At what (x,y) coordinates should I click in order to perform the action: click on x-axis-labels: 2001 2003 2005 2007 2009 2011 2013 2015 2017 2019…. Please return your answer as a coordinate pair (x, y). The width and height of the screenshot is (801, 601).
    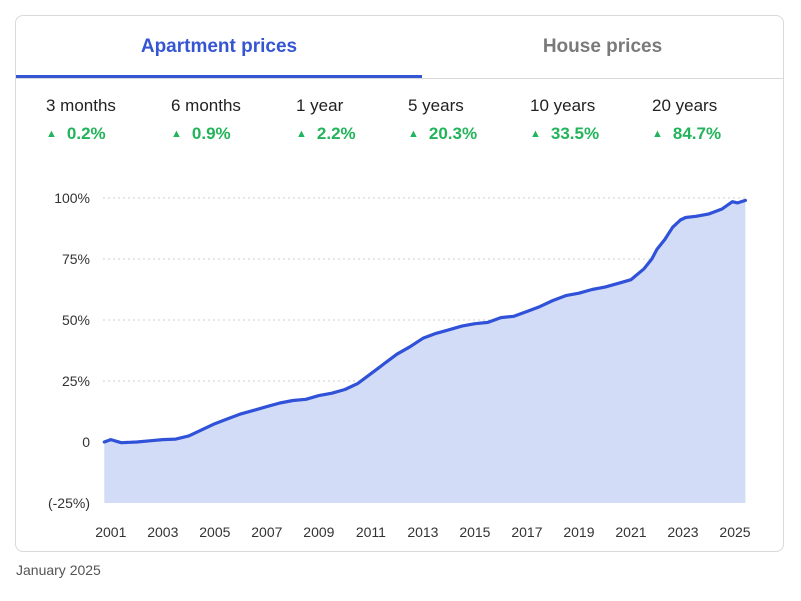
    Looking at the image, I should click on (423, 532).